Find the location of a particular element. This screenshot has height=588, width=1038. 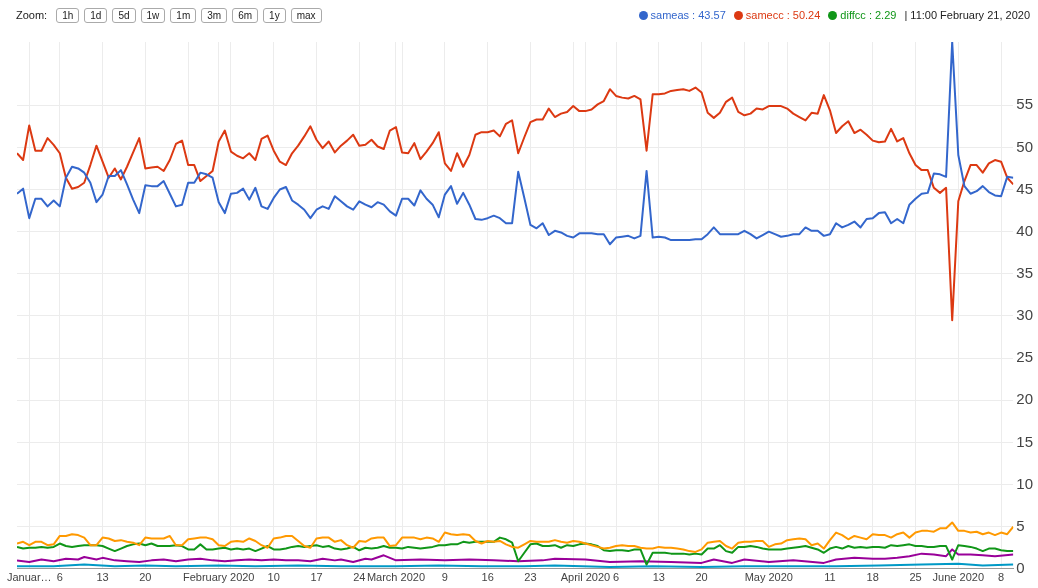

x-tick-label: May 2020 is located at coordinates (768, 577).